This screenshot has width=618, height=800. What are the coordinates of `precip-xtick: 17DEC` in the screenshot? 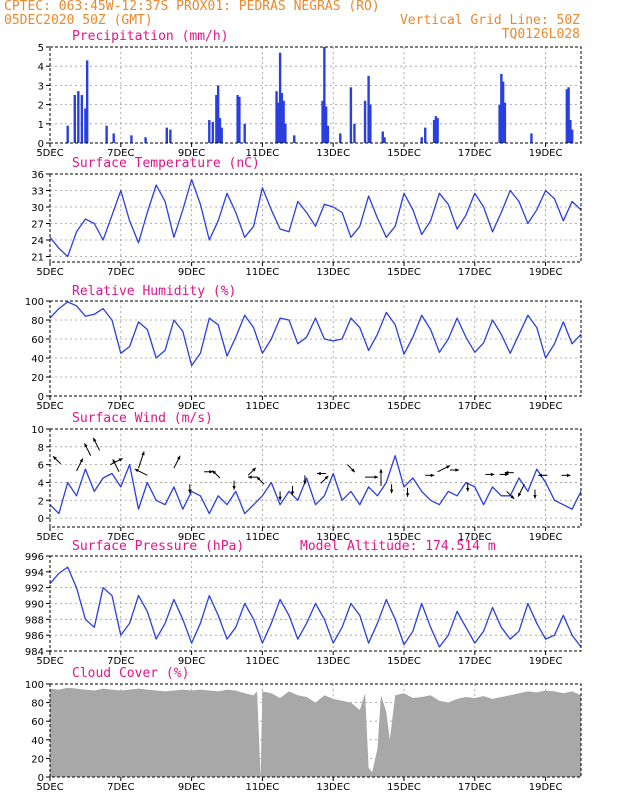 It's located at (475, 153).